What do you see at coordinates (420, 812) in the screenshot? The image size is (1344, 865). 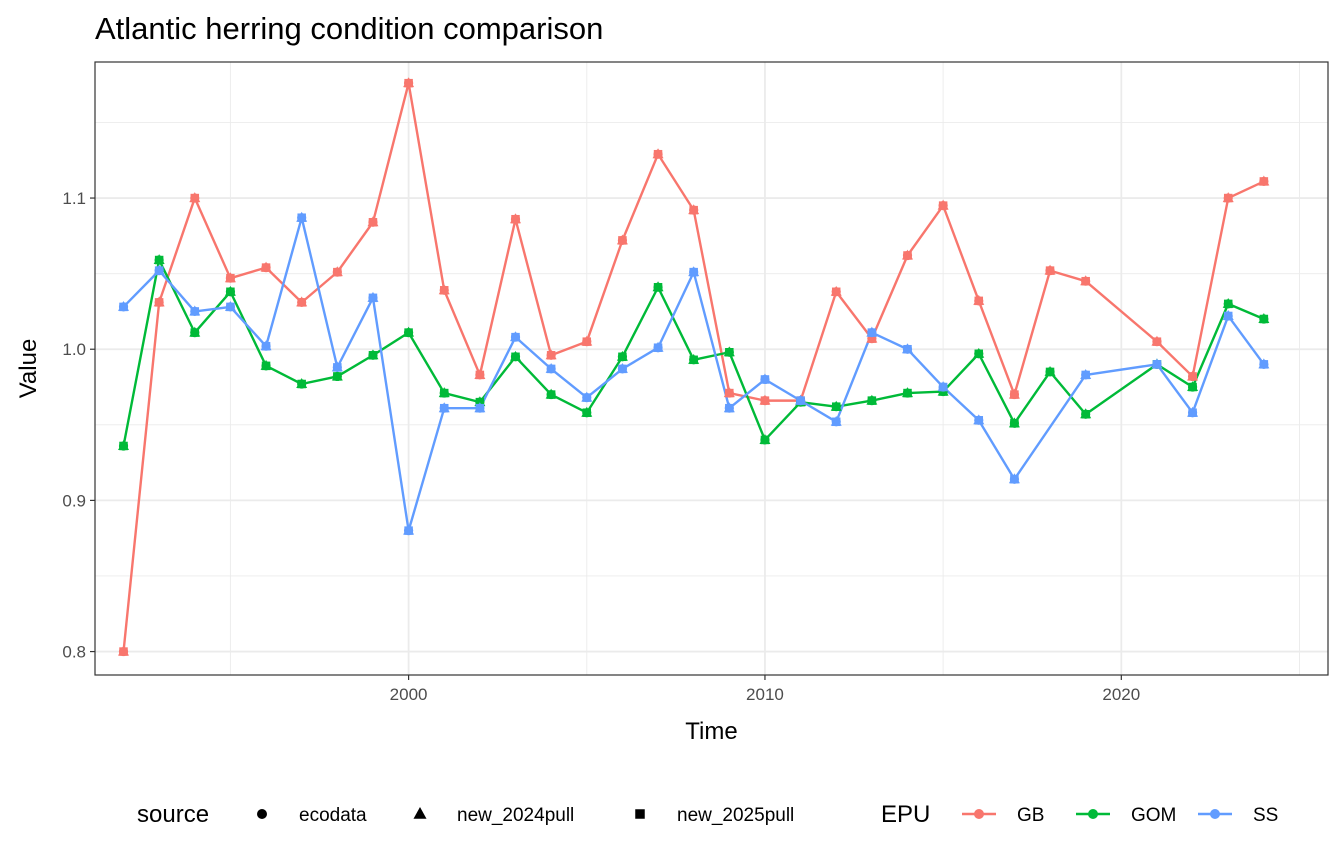 I see `legend-key-new-2024pull` at bounding box center [420, 812].